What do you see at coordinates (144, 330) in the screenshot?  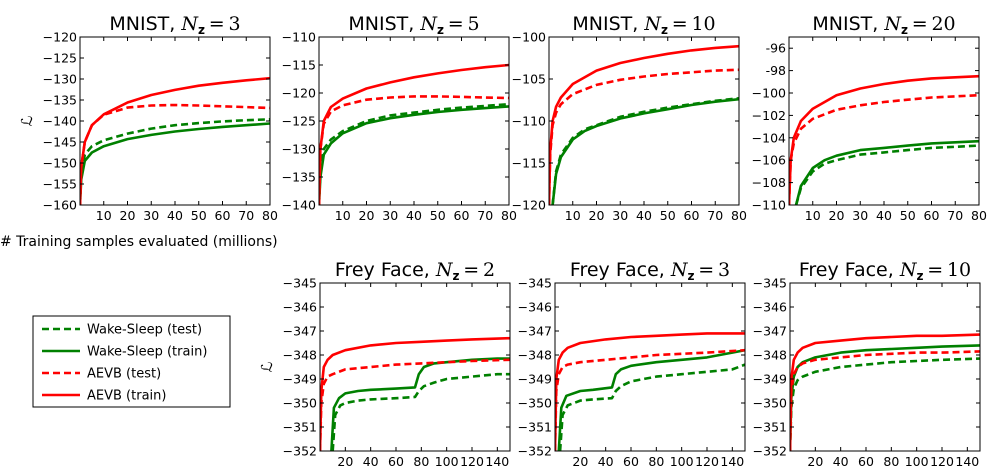 I see `legend-entry-label: Wake-Sleep (test)` at bounding box center [144, 330].